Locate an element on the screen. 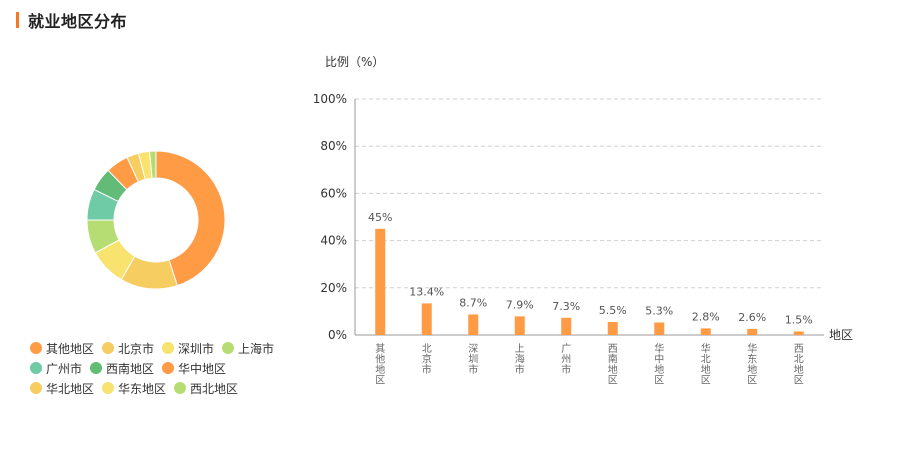 The image size is (901, 454). x-tick-label: 其他地区 is located at coordinates (380, 365).